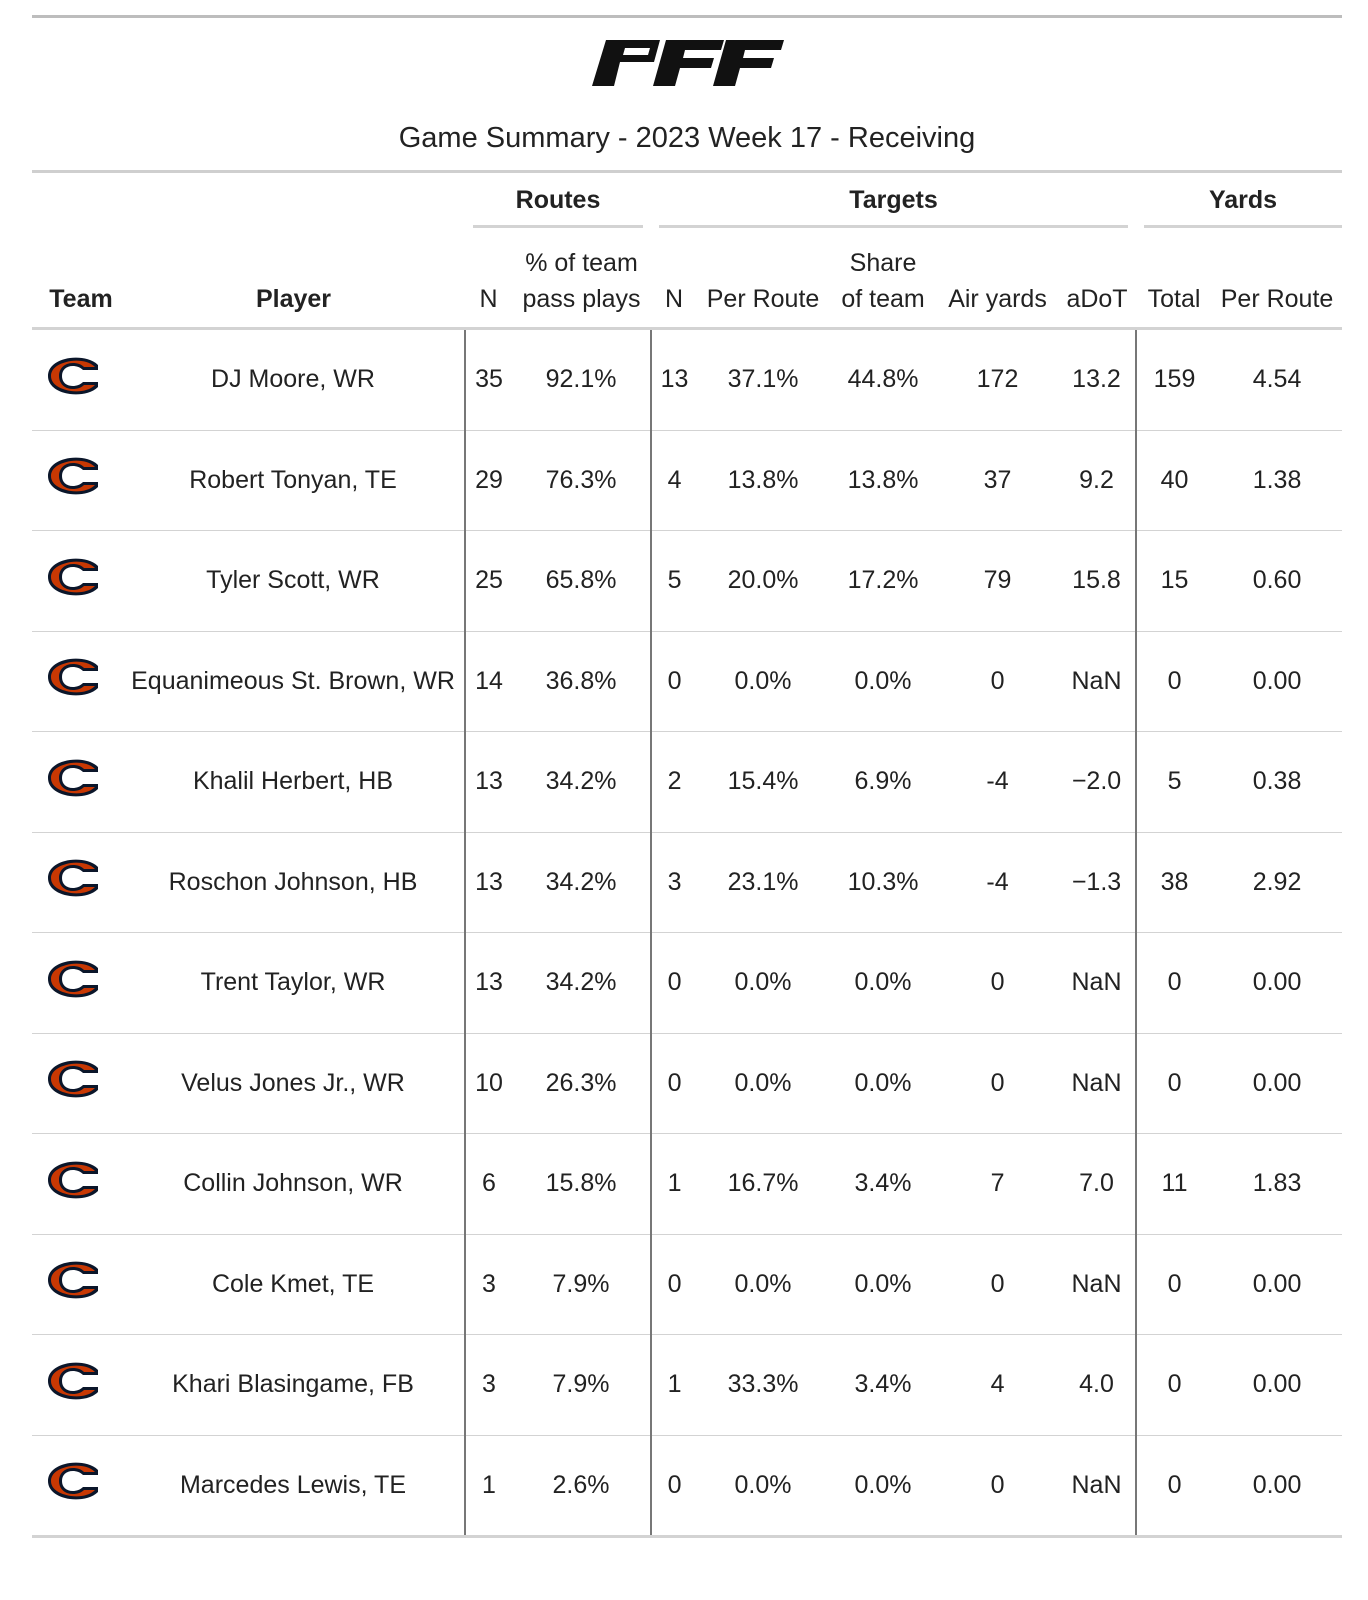 This screenshot has height=1600, width=1368. I want to click on adot-cell: 13.2, so click(1098, 379).